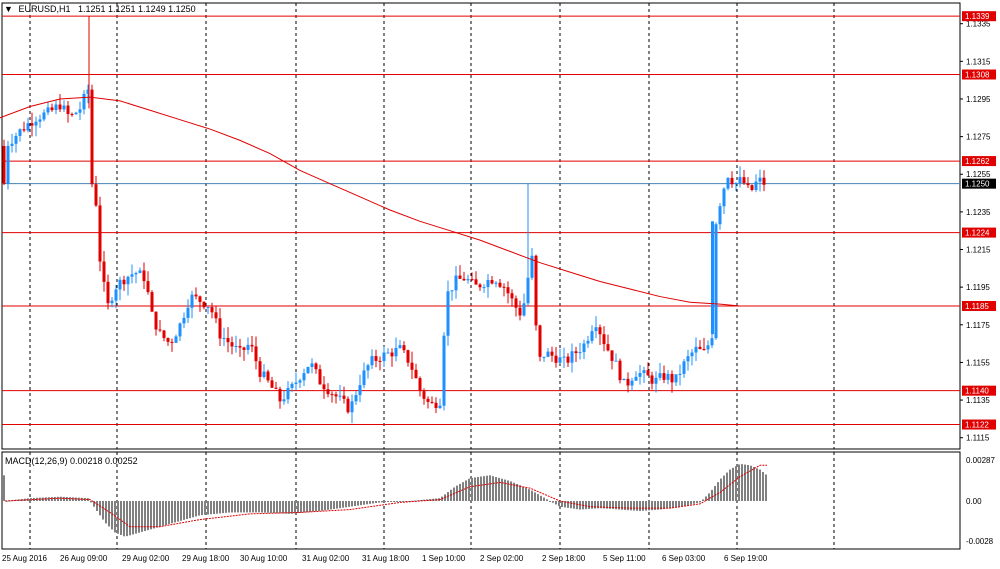 This screenshot has height=569, width=1000. I want to click on symbol-title: EURUSD,H1, so click(44, 9).